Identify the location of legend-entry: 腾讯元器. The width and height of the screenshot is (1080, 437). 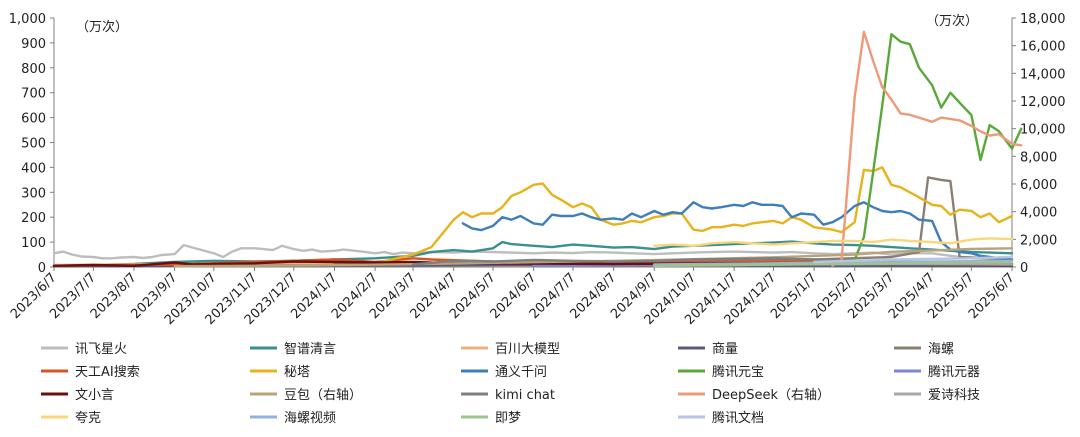
(937, 372).